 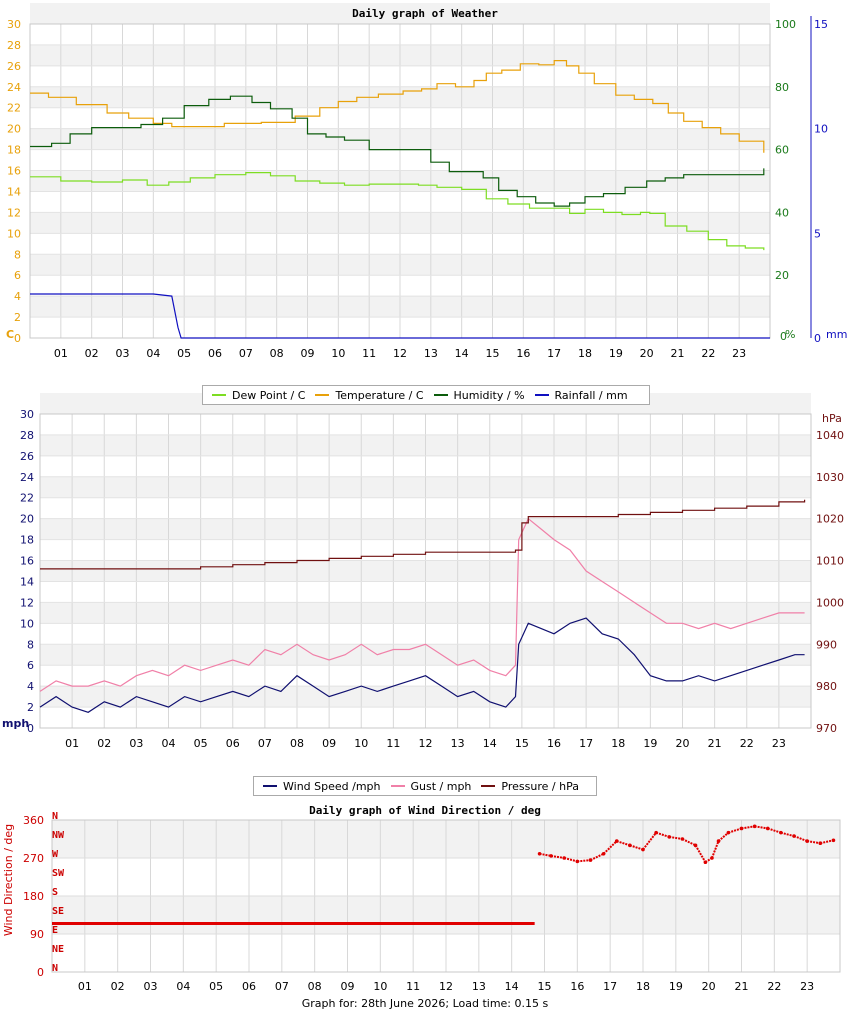 I want to click on right-tick-label: 60, so click(x=782, y=150).